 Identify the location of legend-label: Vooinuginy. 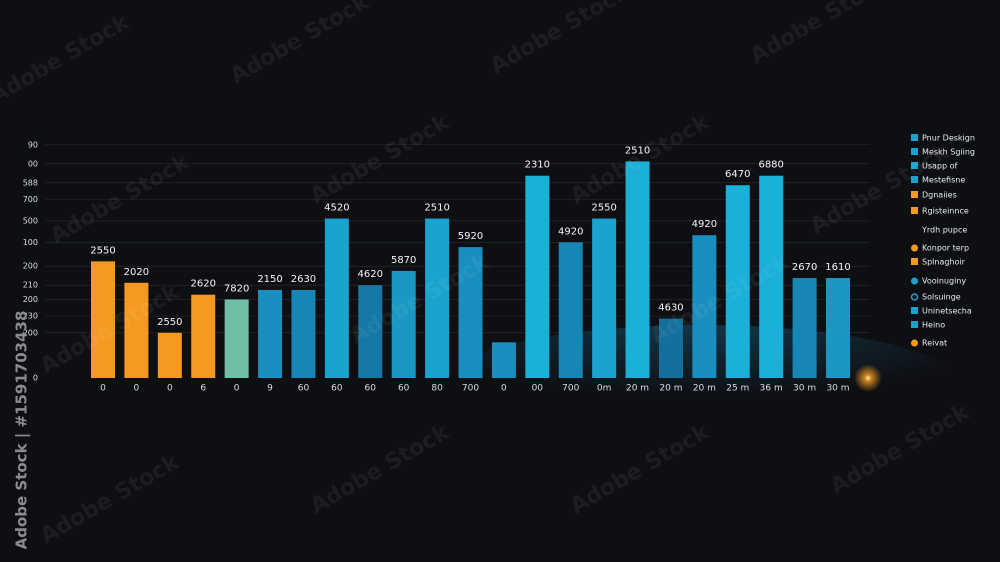
(944, 281).